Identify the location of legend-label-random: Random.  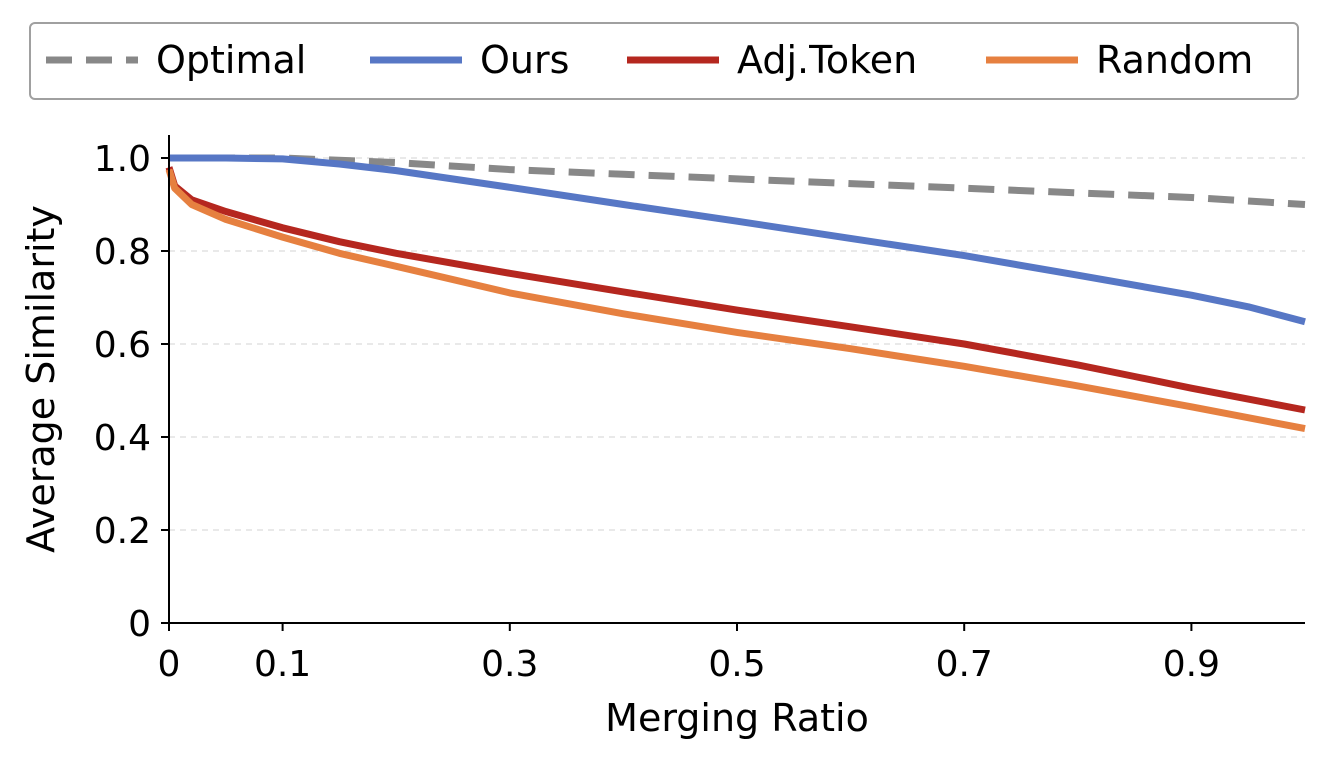
(1174, 60).